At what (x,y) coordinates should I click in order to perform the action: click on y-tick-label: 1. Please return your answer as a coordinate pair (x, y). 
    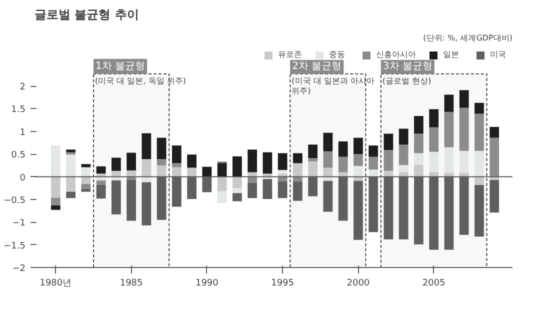
    Looking at the image, I should click on (23, 133).